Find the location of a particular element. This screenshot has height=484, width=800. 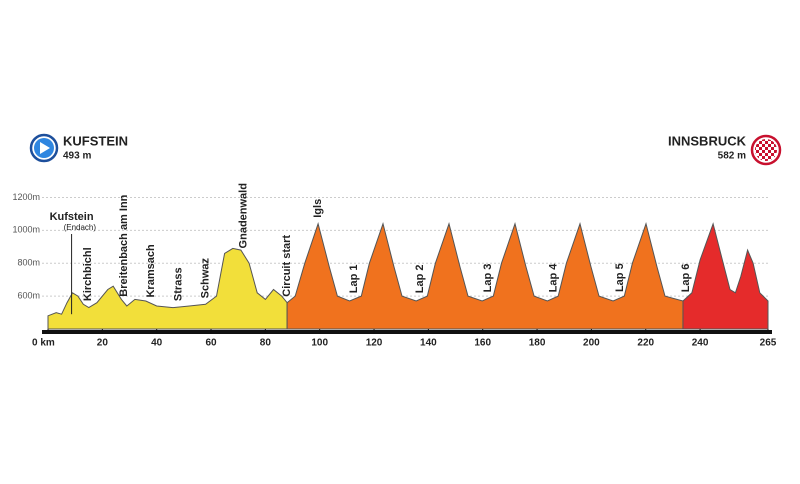

finish-icon-check is located at coordinates (766, 150).